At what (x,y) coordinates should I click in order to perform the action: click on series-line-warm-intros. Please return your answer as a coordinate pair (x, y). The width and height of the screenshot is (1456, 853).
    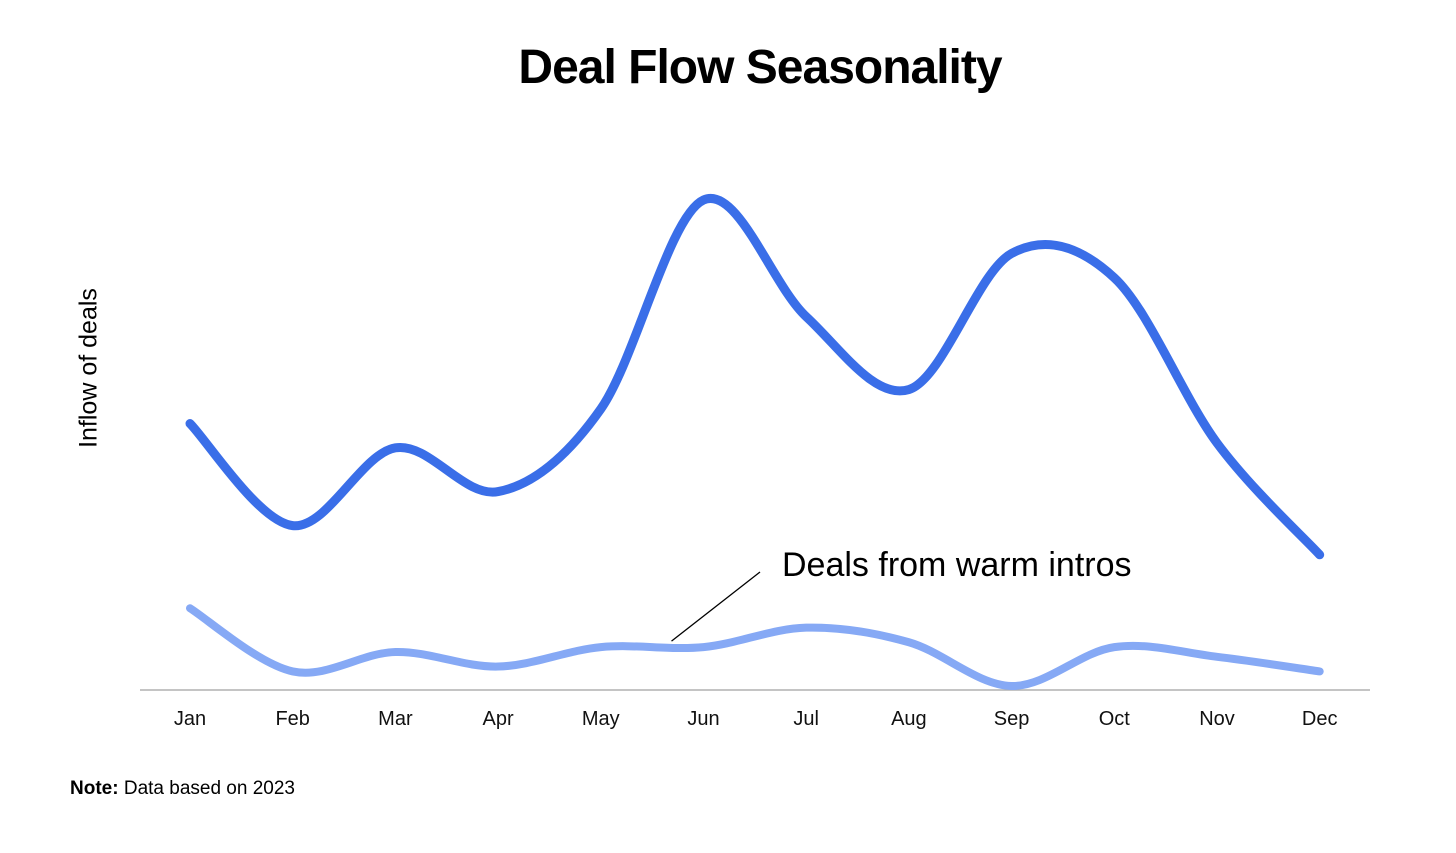
    Looking at the image, I should click on (755, 647).